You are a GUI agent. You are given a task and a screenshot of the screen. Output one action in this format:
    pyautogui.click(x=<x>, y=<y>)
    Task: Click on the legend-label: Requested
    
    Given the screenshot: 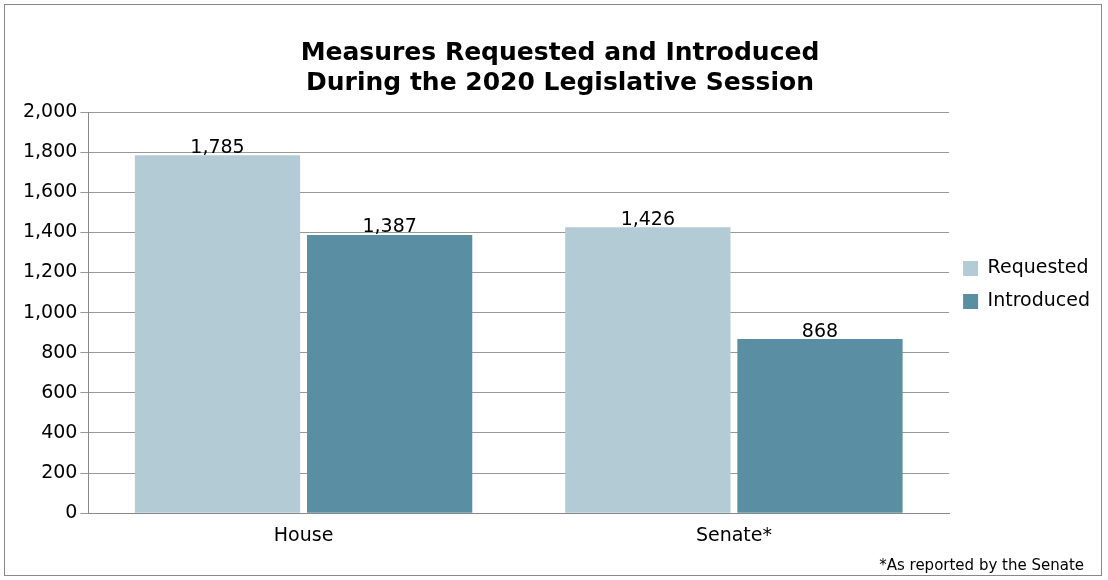 What is the action you would take?
    pyautogui.click(x=1038, y=266)
    